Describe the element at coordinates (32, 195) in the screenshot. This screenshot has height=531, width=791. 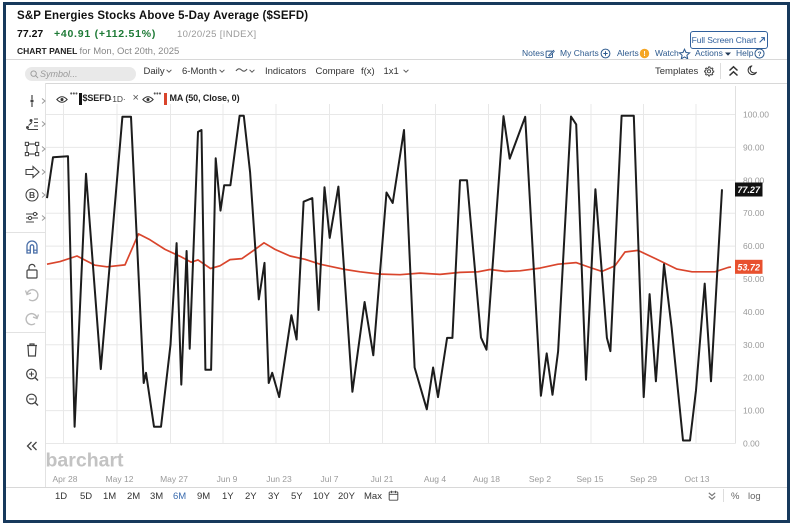
I see `svg-text: B` at that location.